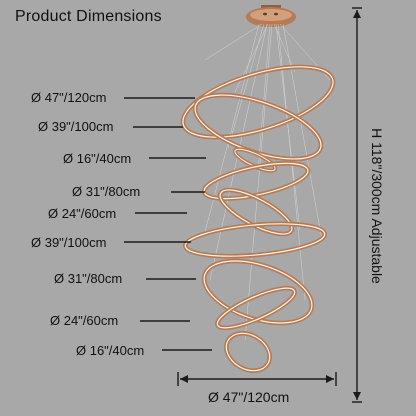 The width and height of the screenshot is (416, 416). What do you see at coordinates (88, 16) in the screenshot?
I see `product-dimensions-title: Product Dimensions` at bounding box center [88, 16].